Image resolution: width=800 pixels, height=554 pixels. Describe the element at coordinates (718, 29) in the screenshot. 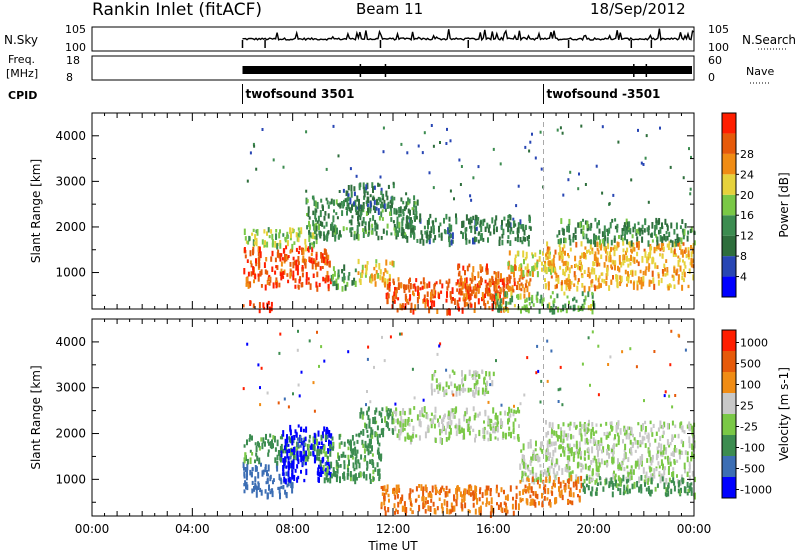

I see `nsearch-tick-top: 105` at that location.